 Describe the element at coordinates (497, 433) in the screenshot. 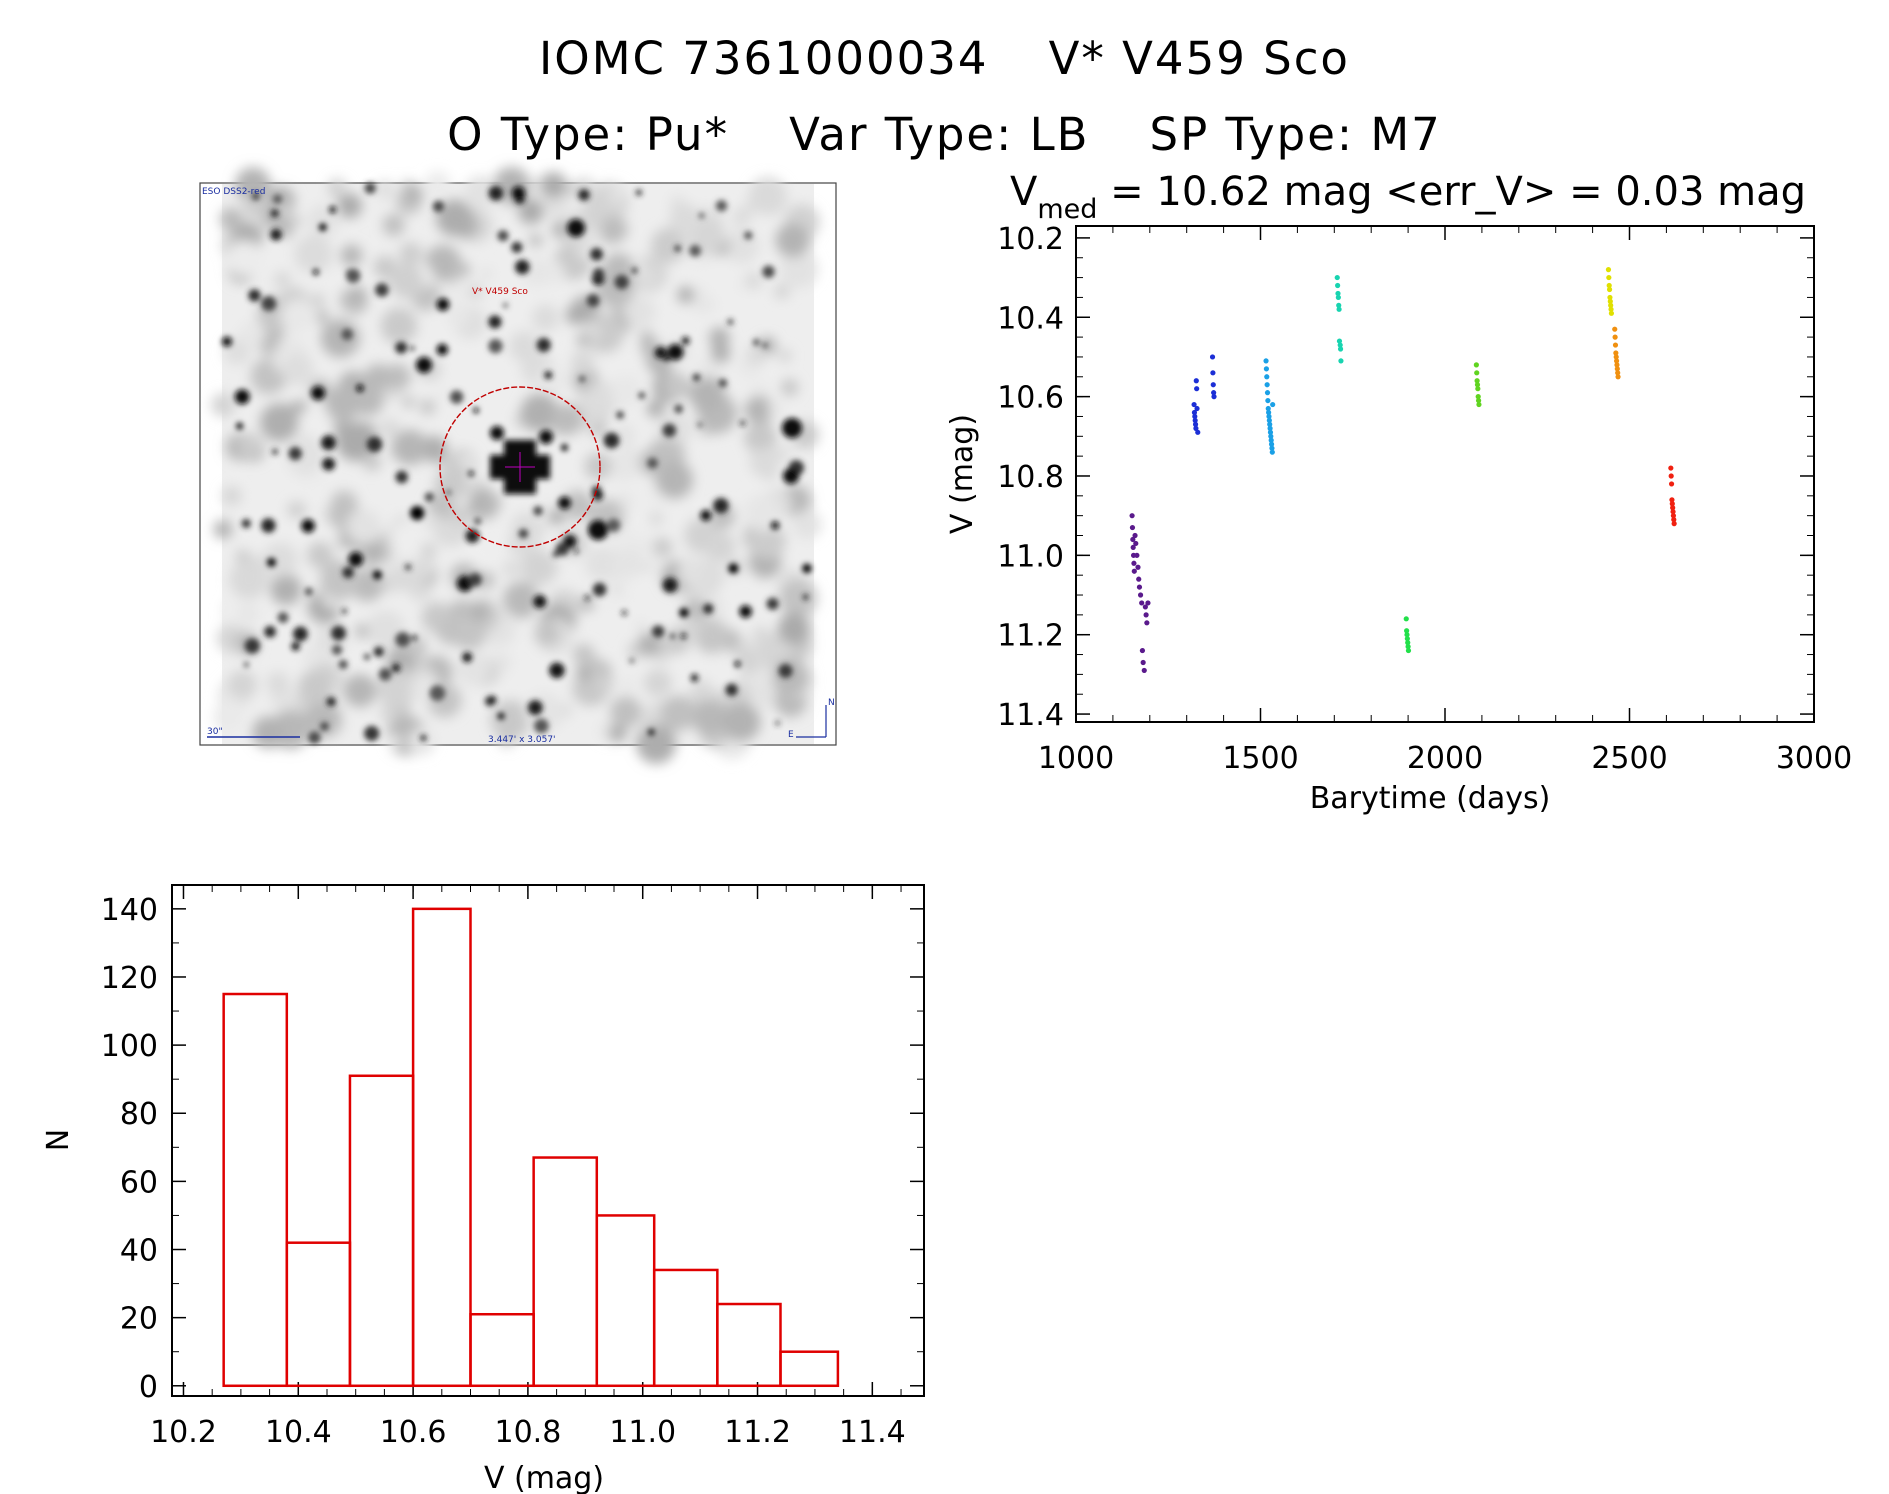

I see `bright-star` at that location.